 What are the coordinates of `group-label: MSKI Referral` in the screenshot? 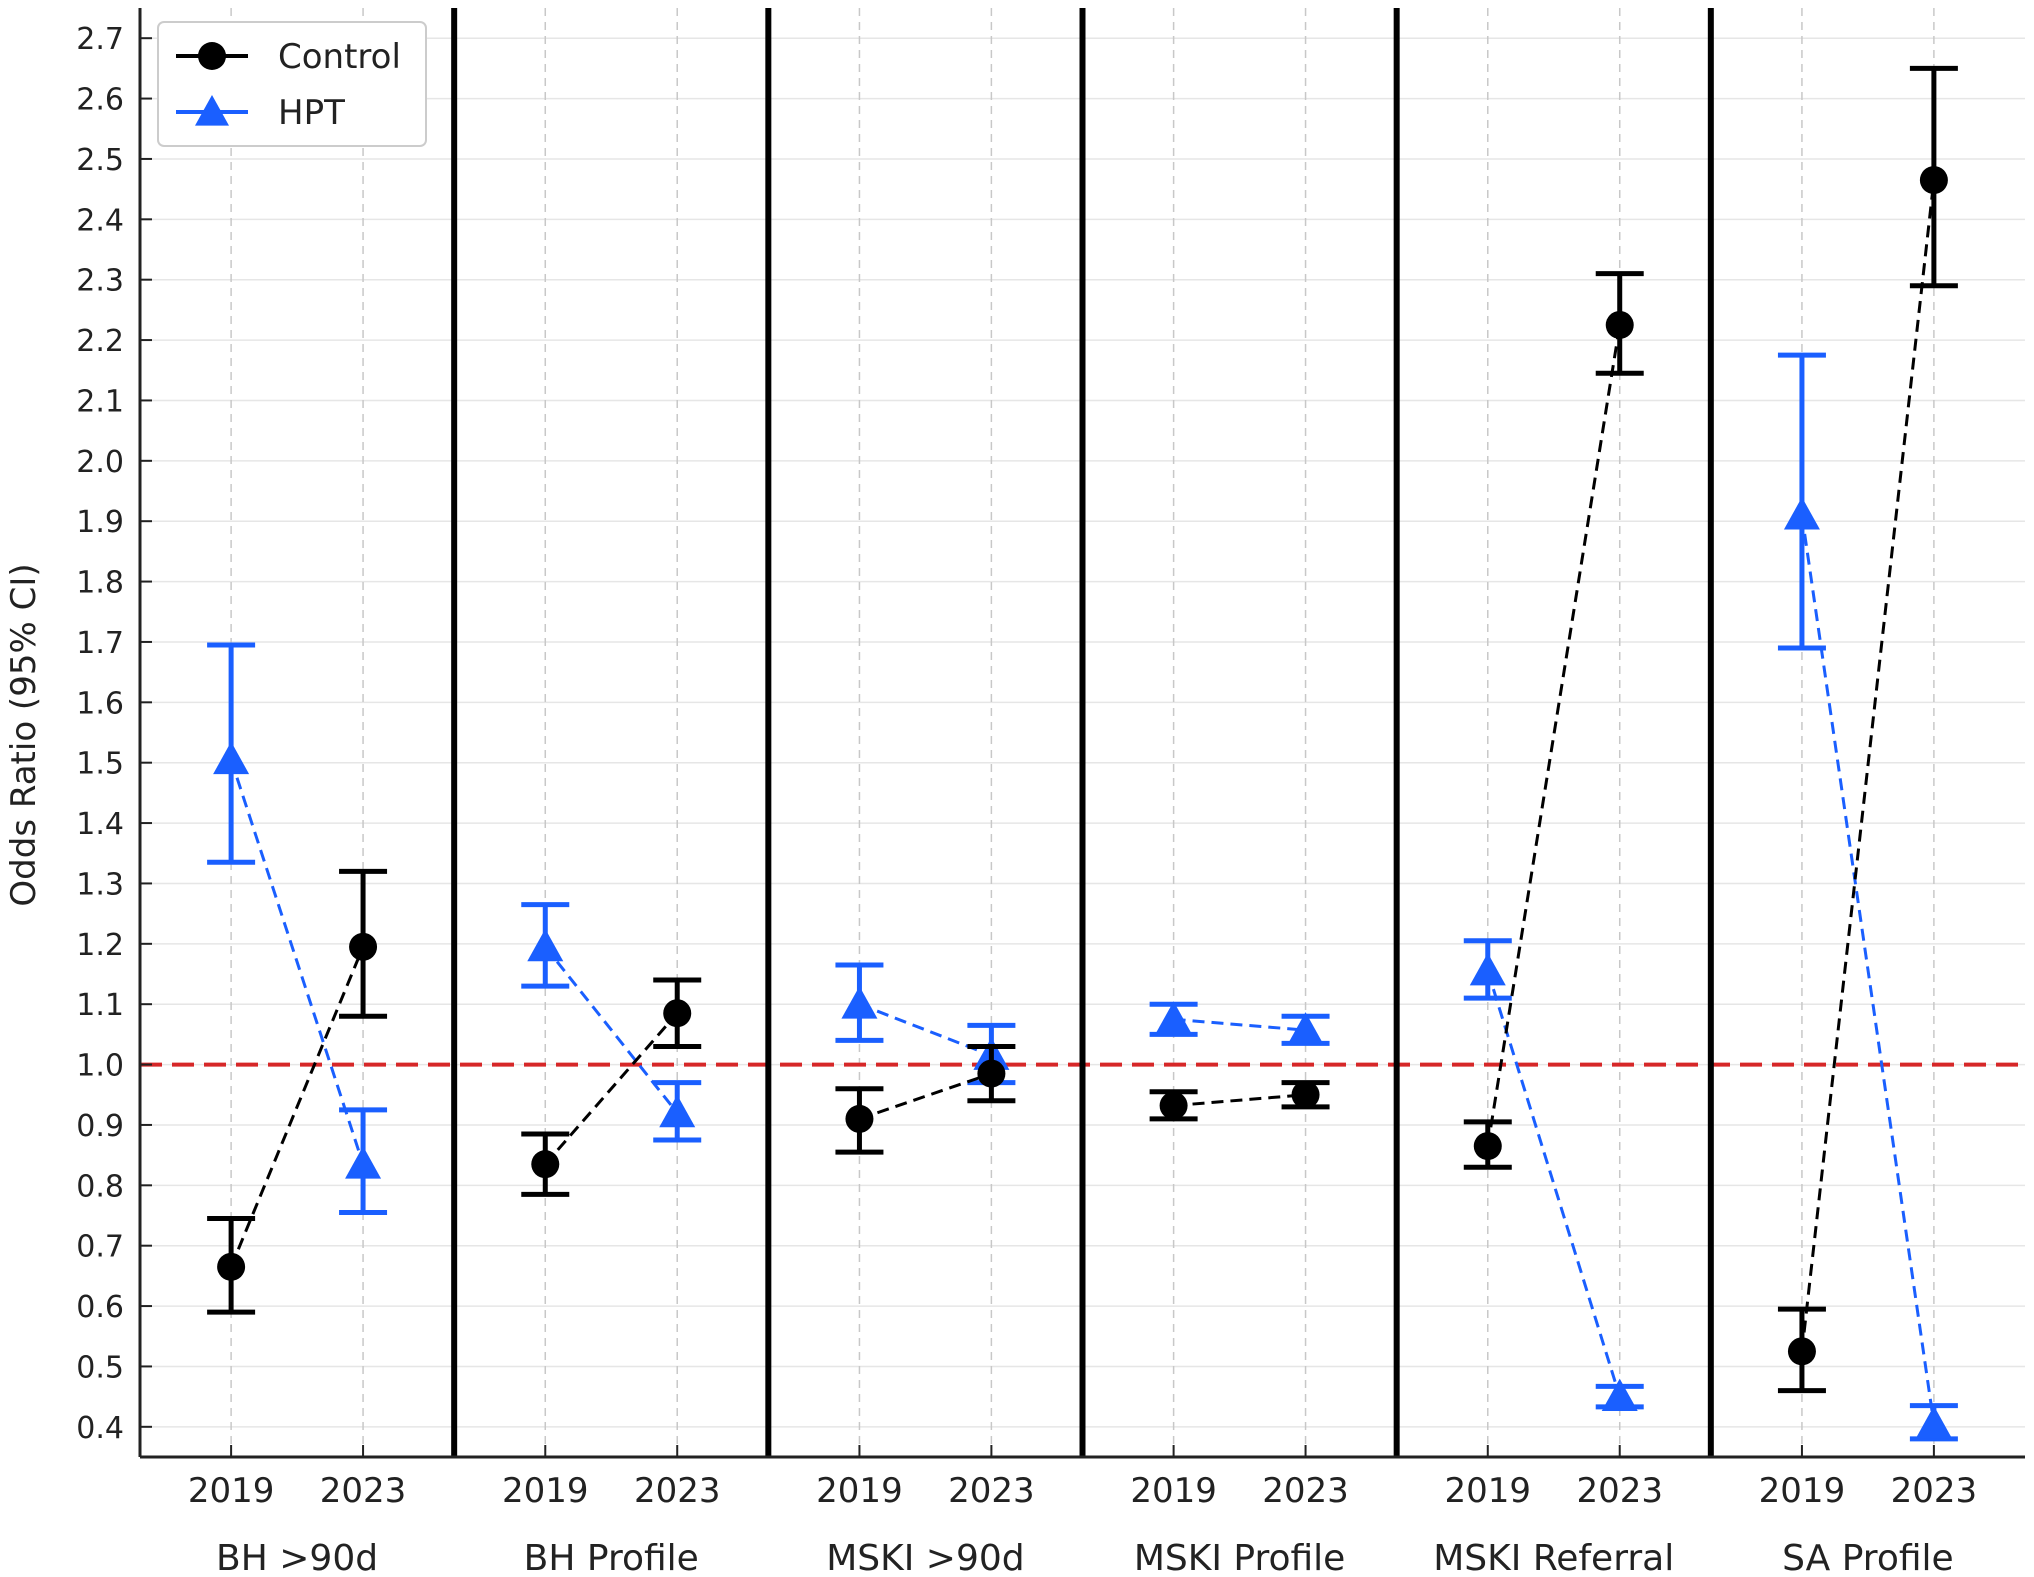 It's located at (1553, 1557).